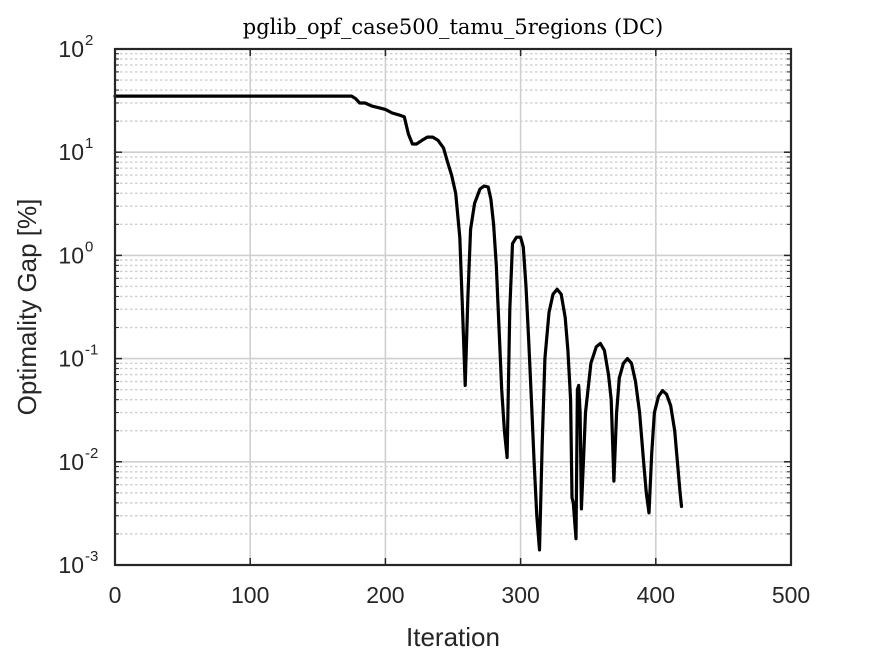  What do you see at coordinates (250, 595) in the screenshot?
I see `x-tick-label: 100` at bounding box center [250, 595].